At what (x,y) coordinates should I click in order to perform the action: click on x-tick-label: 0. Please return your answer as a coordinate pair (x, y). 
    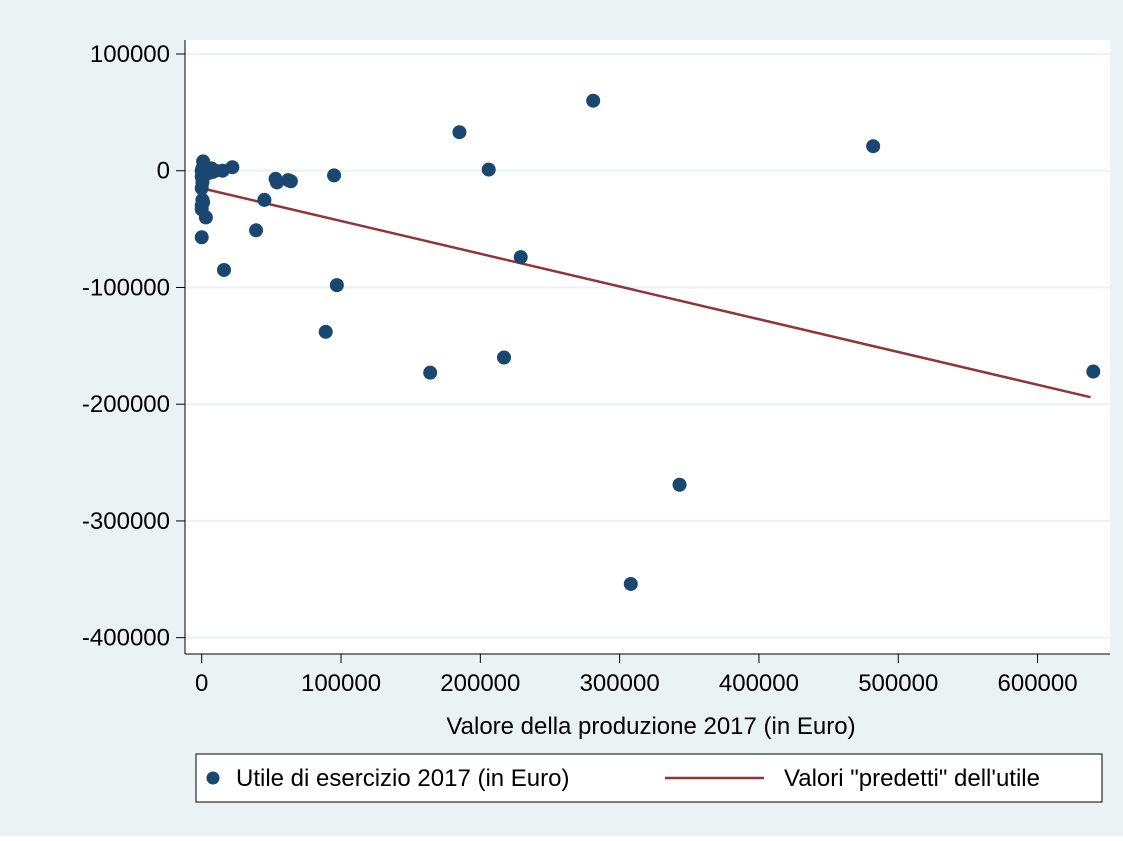
    Looking at the image, I should click on (201, 683).